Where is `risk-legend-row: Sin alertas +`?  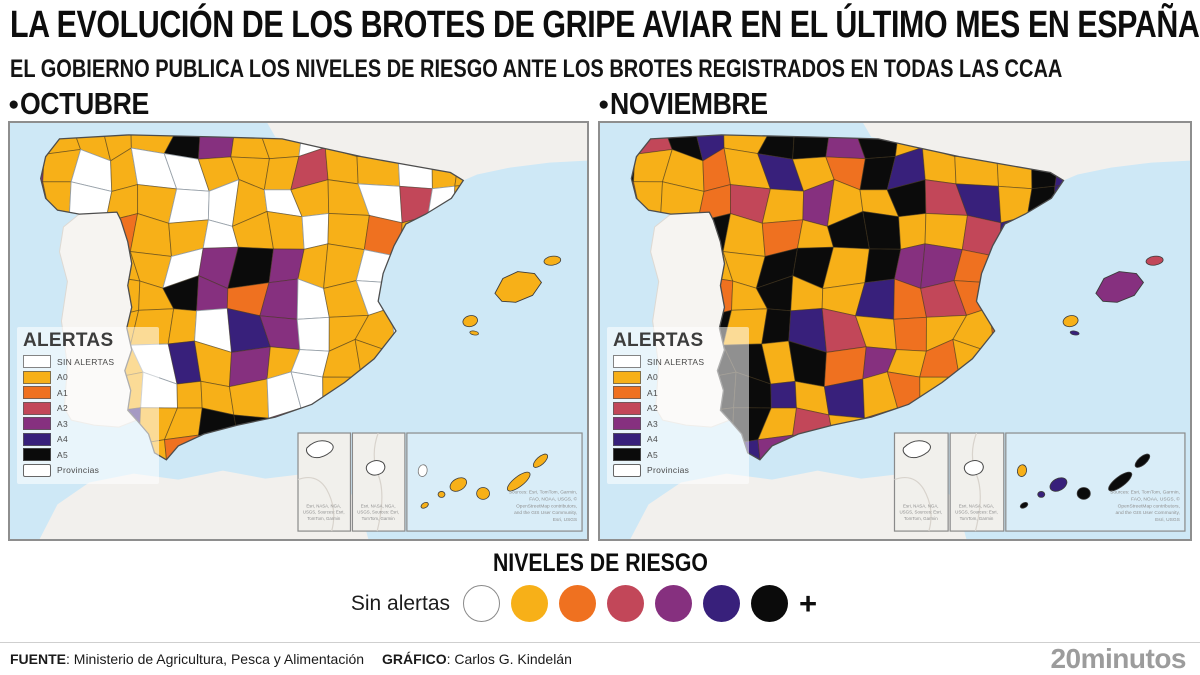
risk-legend-row: Sin alertas + is located at coordinates (592, 603).